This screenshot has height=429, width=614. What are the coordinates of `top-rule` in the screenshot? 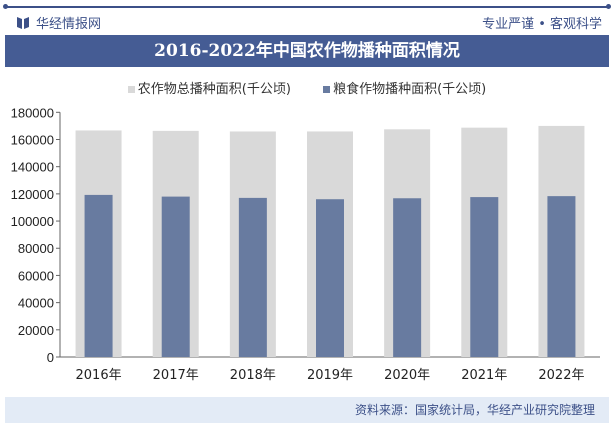 It's located at (307, 6).